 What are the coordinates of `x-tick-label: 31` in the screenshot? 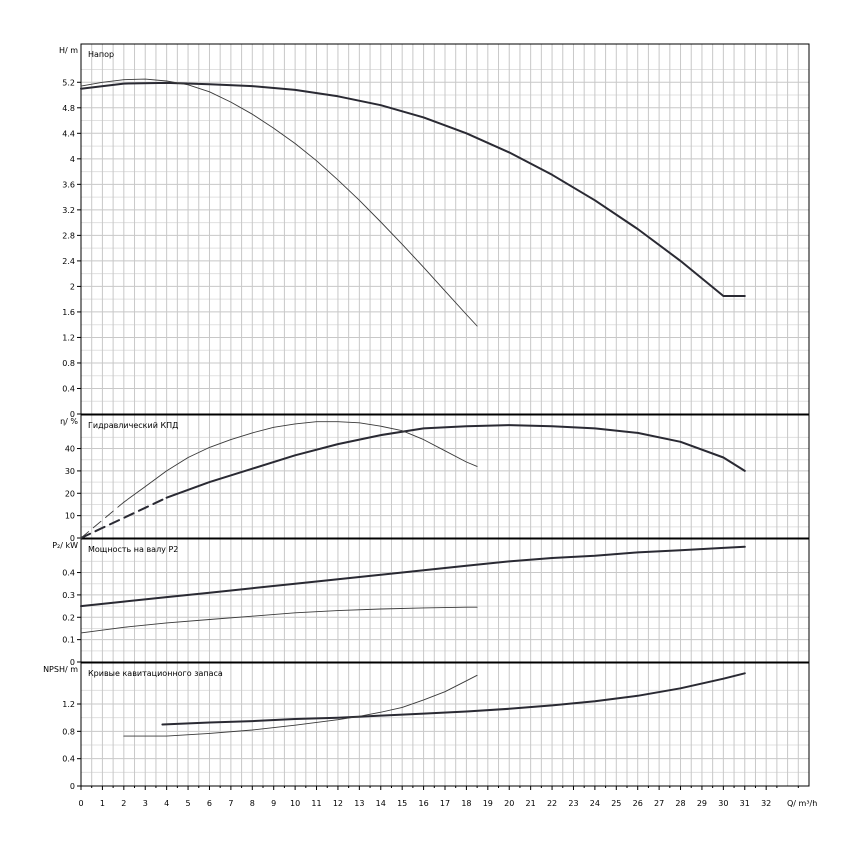 It's located at (745, 803).